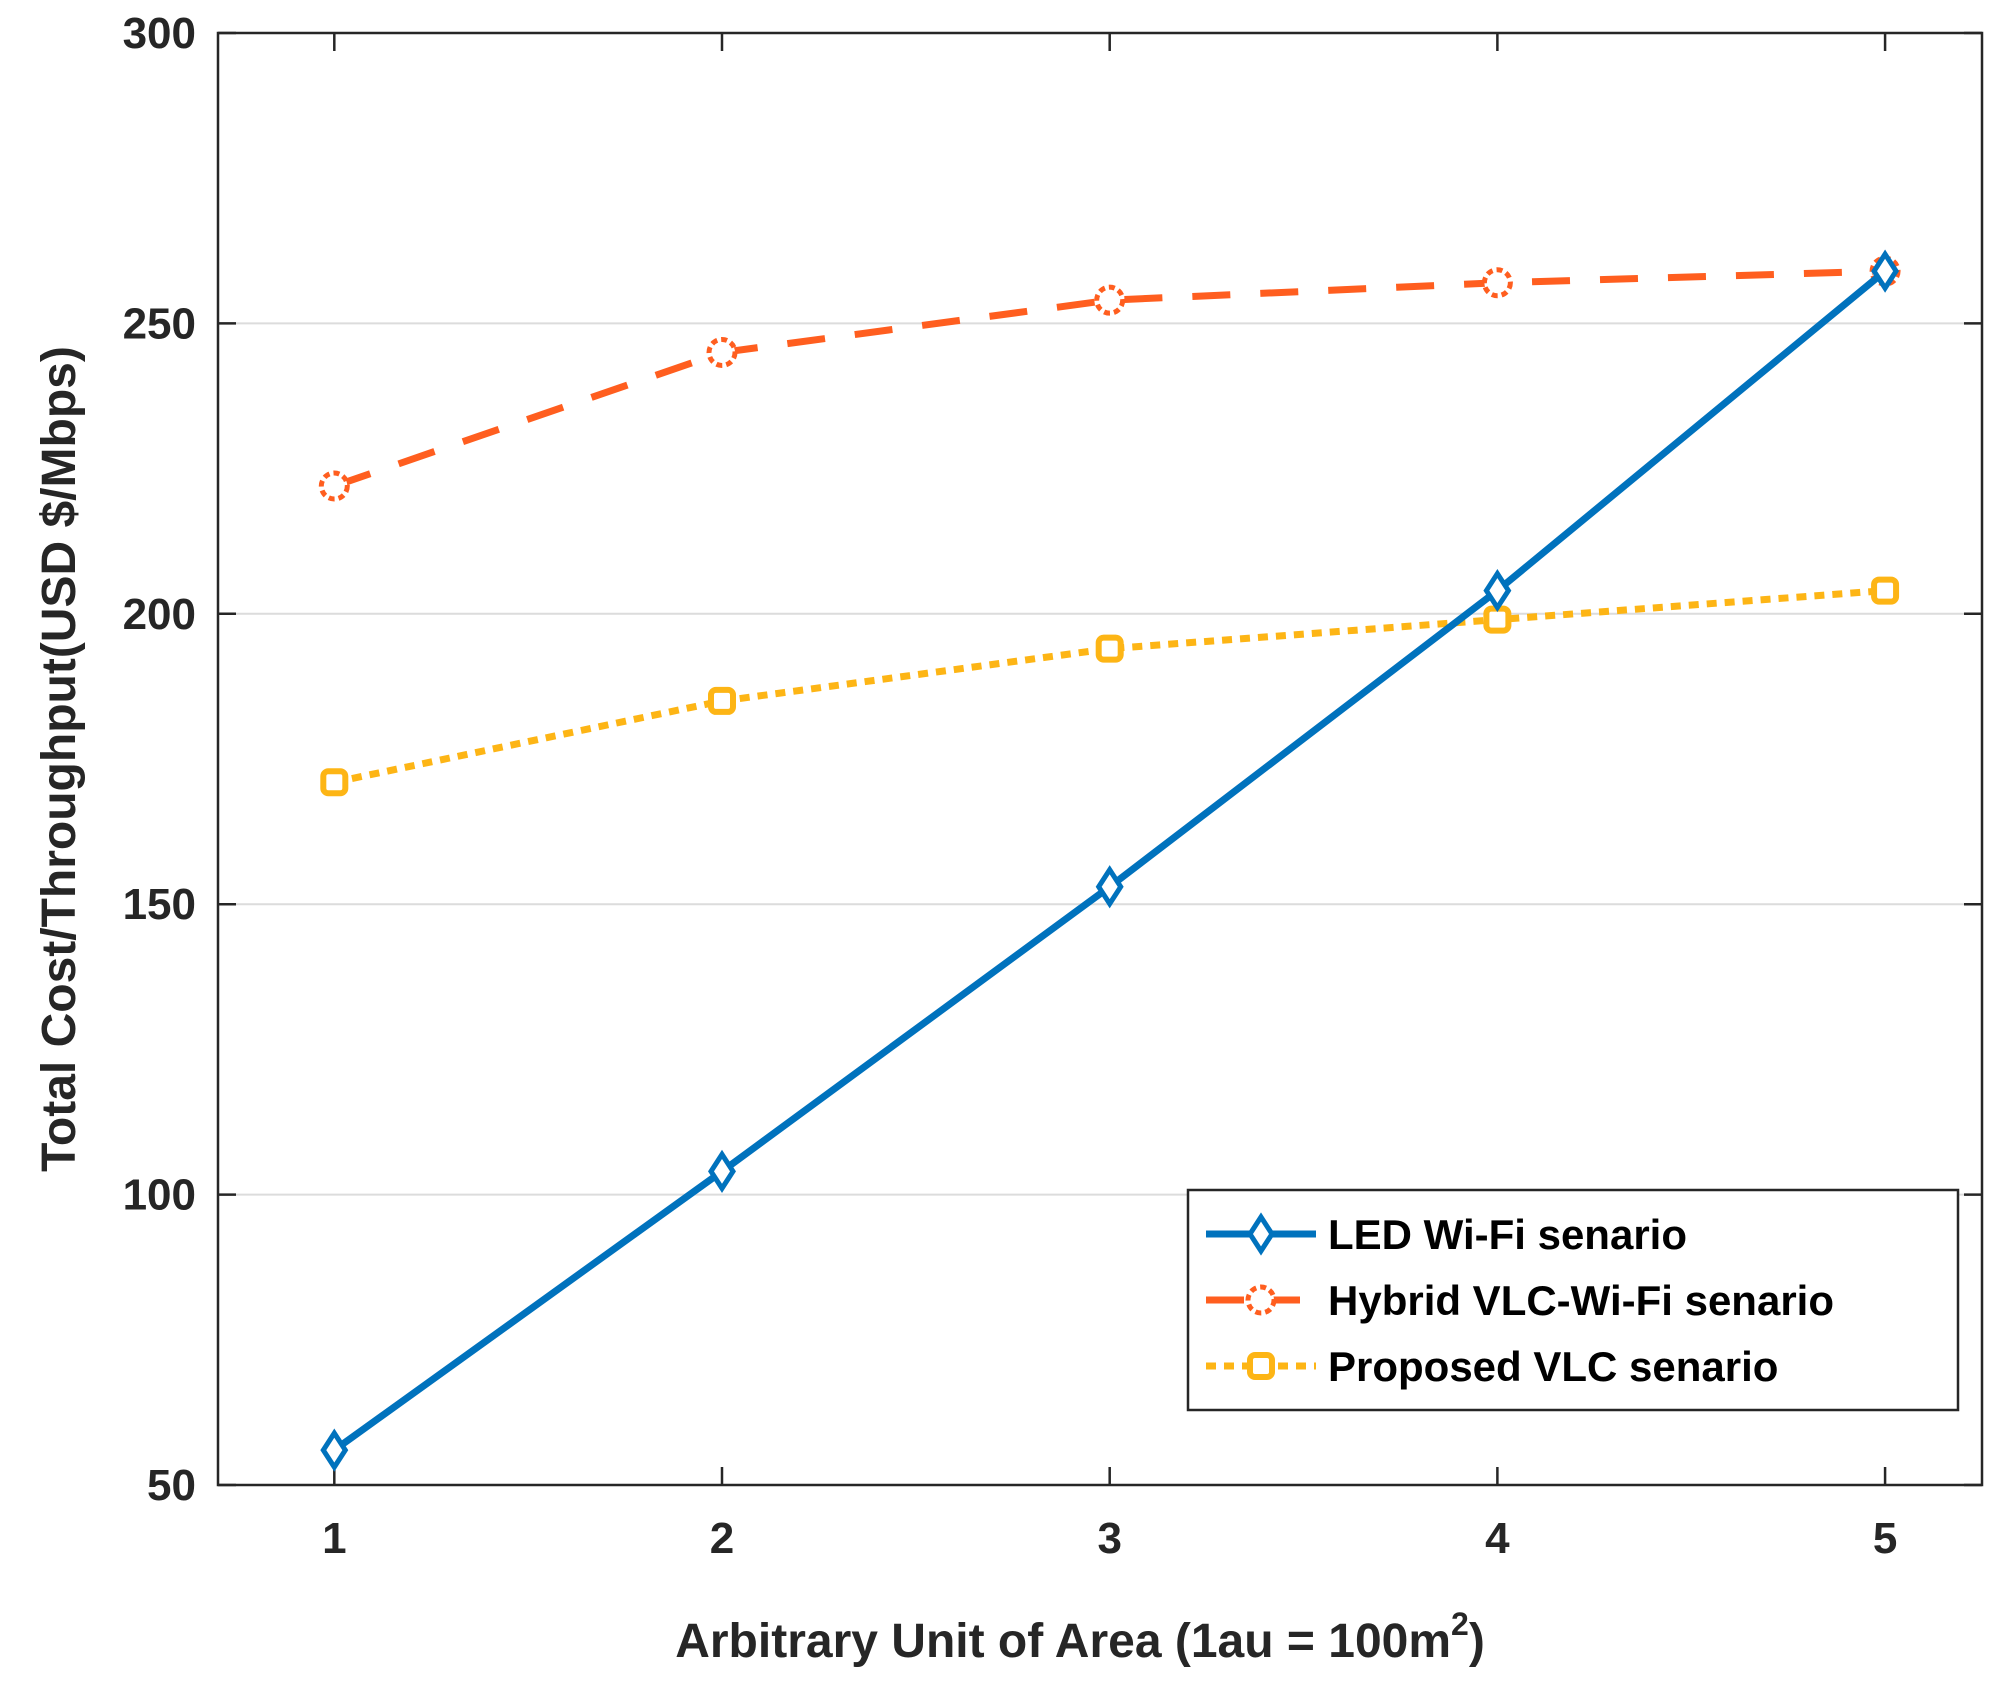 The width and height of the screenshot is (2001, 1685). What do you see at coordinates (722, 1538) in the screenshot?
I see `x-tick-label: 2` at bounding box center [722, 1538].